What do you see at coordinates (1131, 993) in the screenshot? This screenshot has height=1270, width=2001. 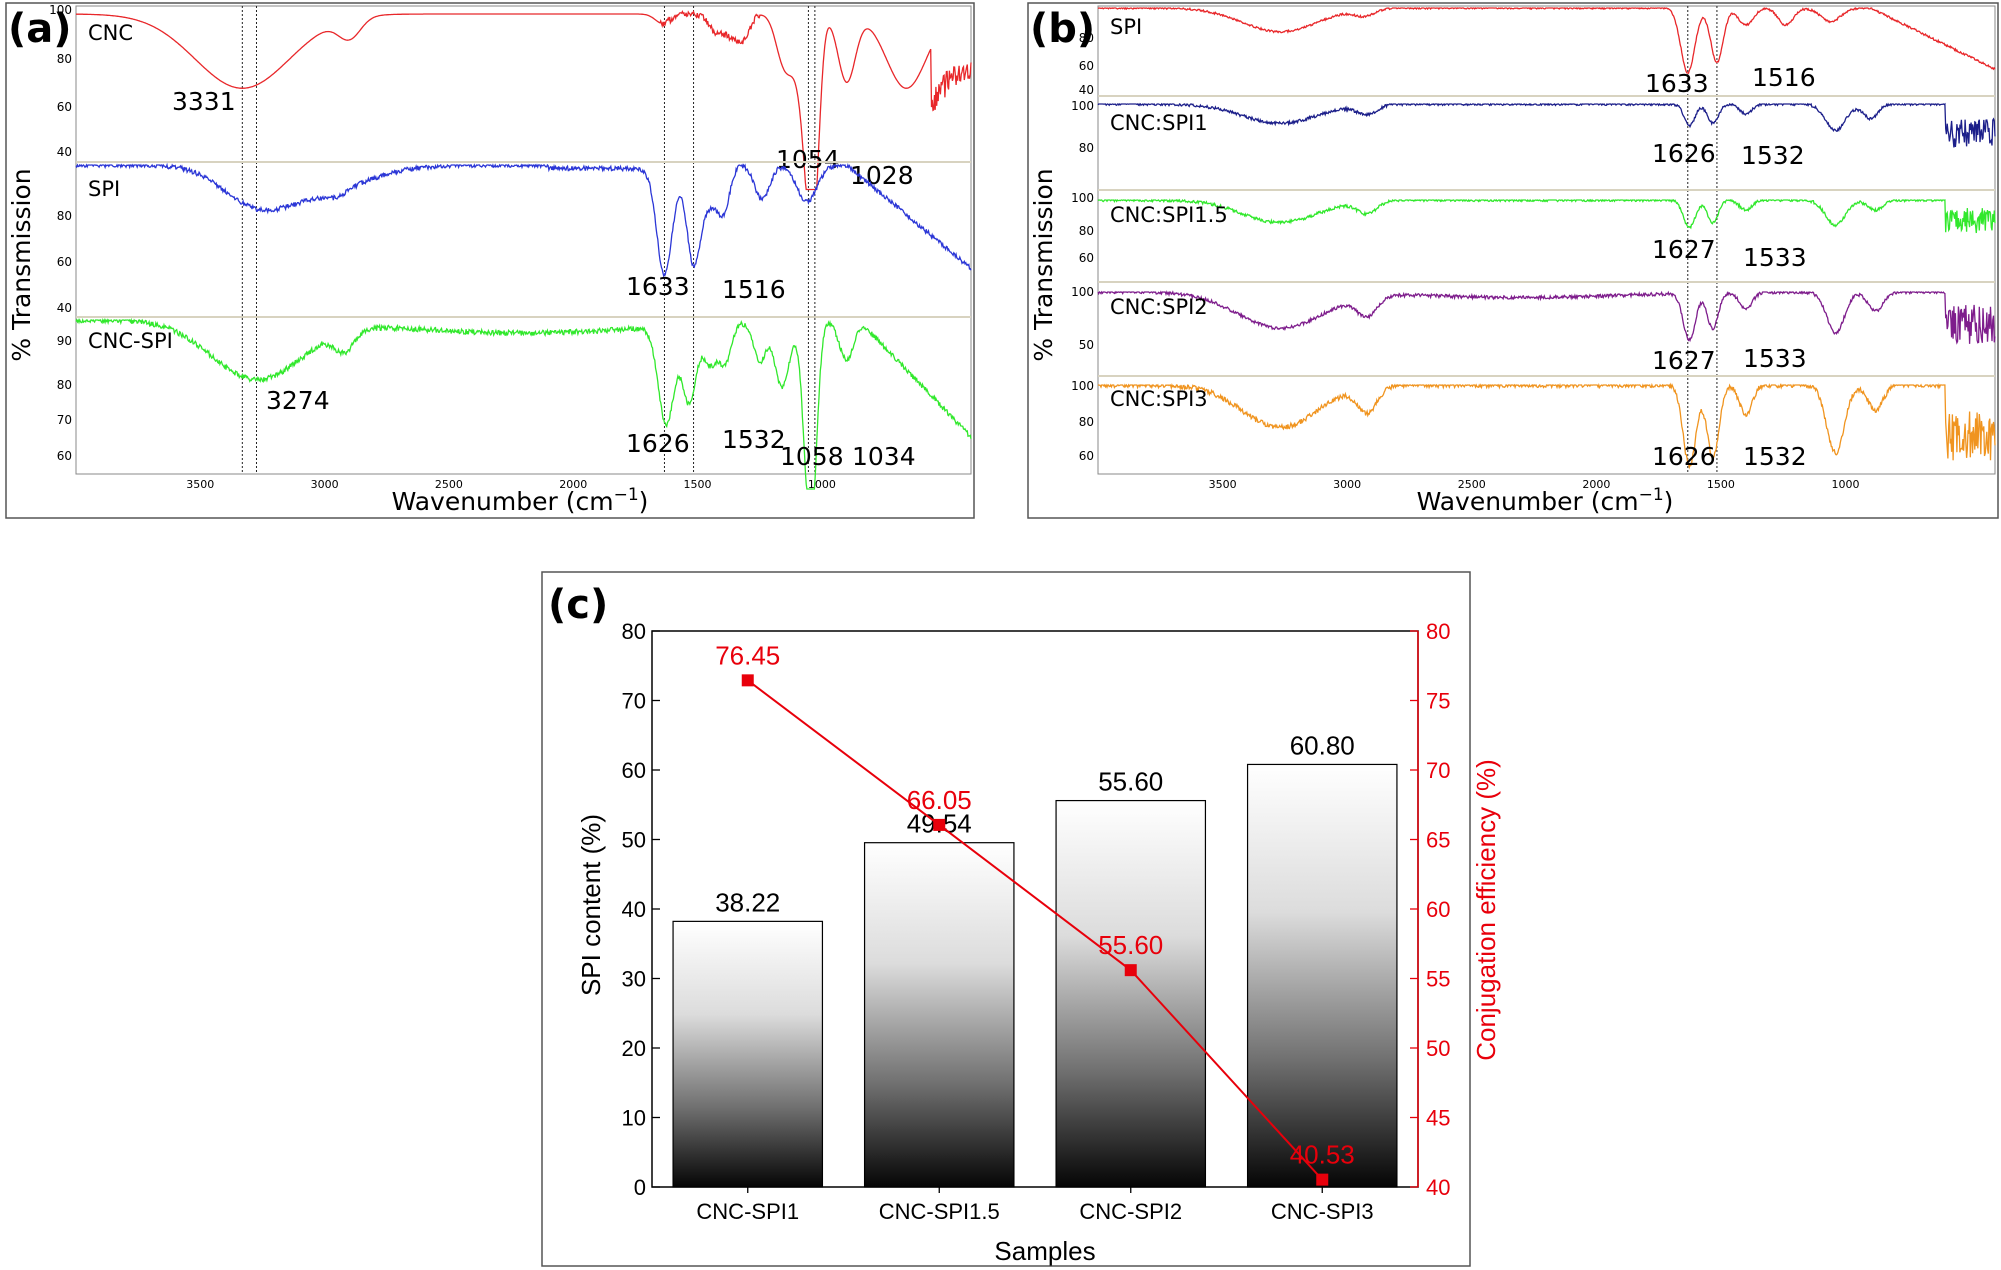 I see `bar-cnc-spi2` at bounding box center [1131, 993].